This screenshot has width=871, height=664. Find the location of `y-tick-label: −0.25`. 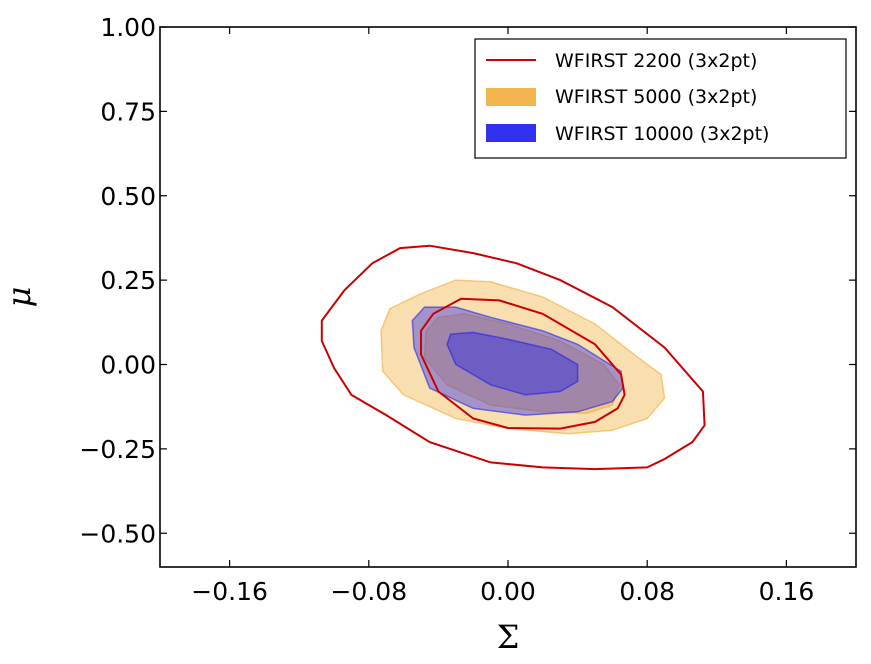

y-tick-label: −0.25 is located at coordinates (117, 449).